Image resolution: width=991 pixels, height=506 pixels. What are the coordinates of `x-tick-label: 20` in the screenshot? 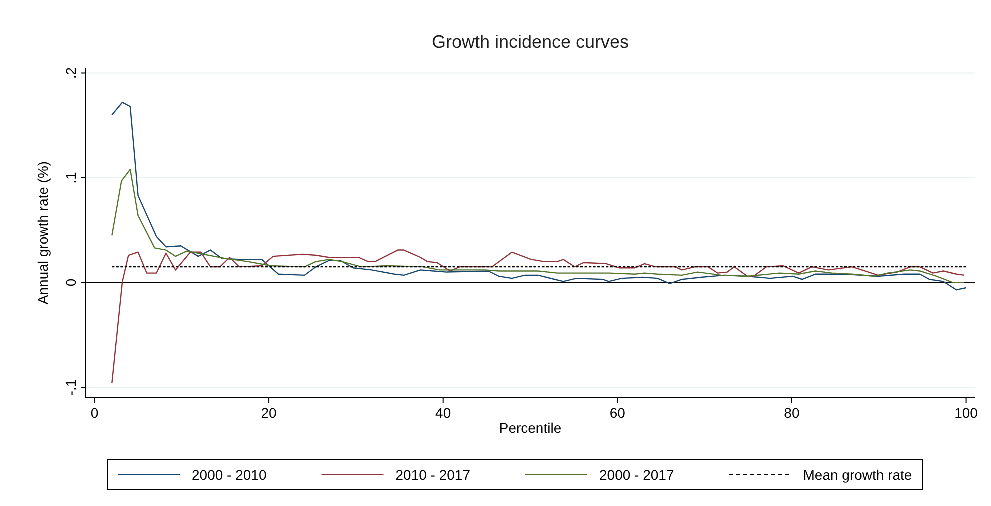 It's located at (269, 413).